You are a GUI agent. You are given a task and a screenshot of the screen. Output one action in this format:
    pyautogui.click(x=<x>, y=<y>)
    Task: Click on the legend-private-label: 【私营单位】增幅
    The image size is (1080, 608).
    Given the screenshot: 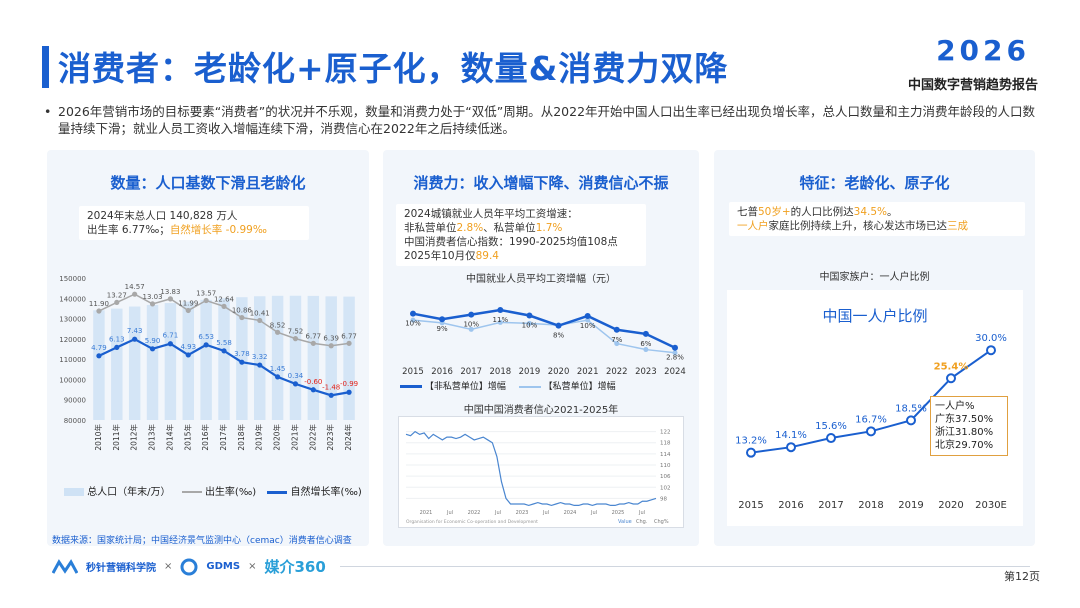 What is the action you would take?
    pyautogui.click(x=579, y=387)
    